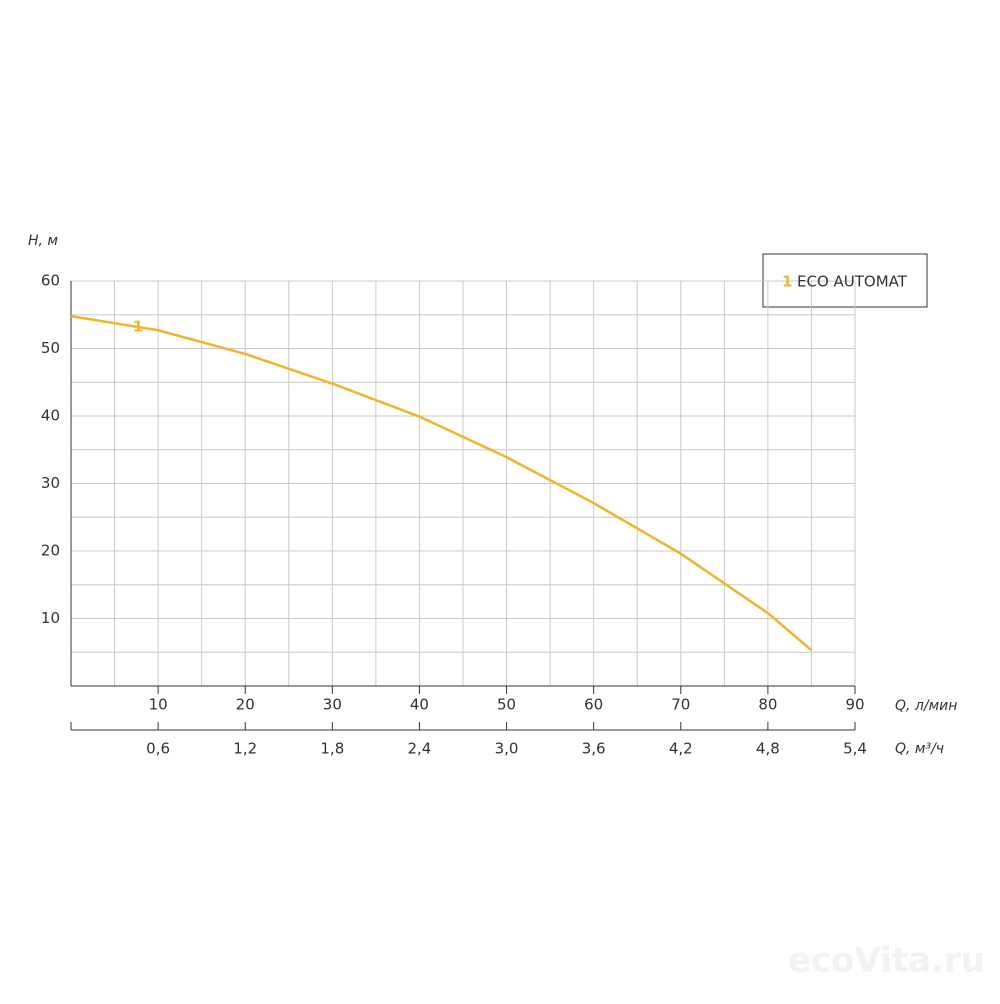 The width and height of the screenshot is (1000, 1004). Describe the element at coordinates (245, 705) in the screenshot. I see `x-tick-label: 20` at that location.